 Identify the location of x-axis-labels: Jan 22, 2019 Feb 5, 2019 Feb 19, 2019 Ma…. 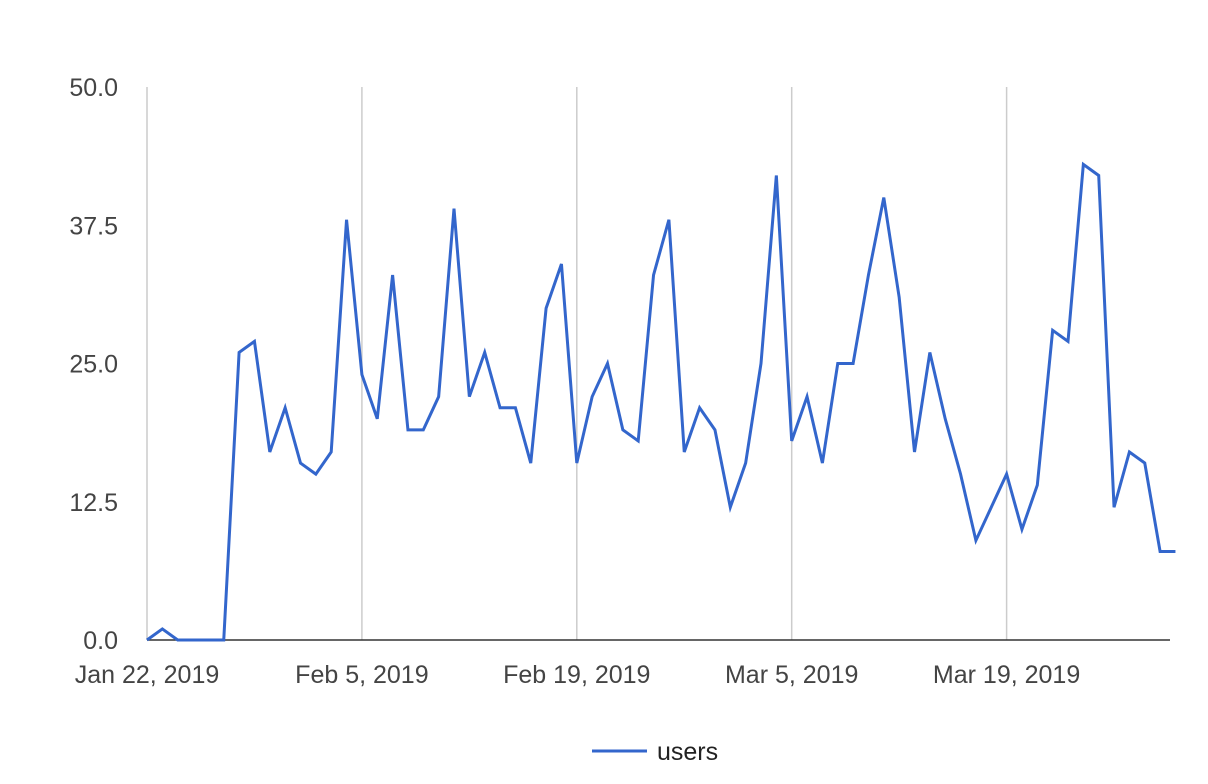
(578, 675).